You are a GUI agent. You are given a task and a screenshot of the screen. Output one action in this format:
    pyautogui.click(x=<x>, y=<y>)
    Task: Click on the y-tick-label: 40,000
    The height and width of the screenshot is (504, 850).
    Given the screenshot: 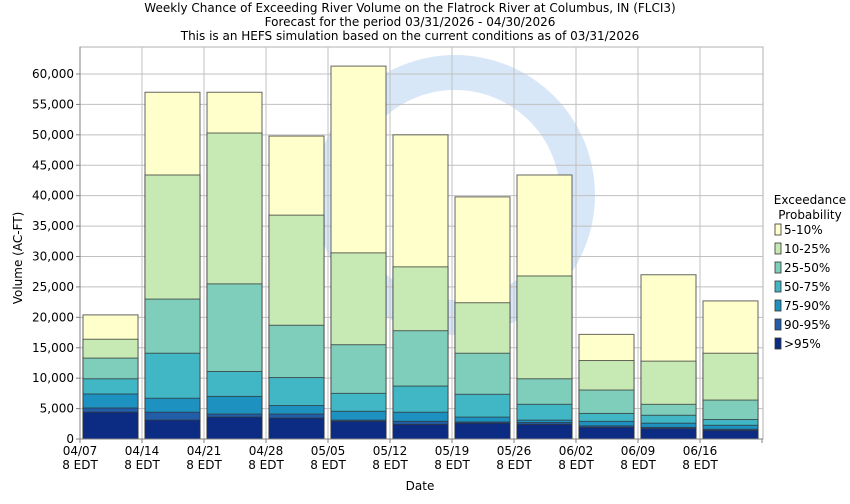 What is the action you would take?
    pyautogui.click(x=53, y=196)
    